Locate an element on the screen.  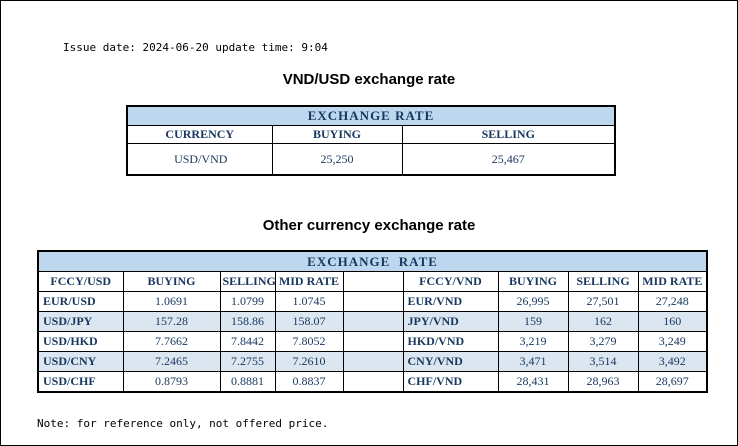
cell-midrate-right: 27,248 is located at coordinates (672, 301).